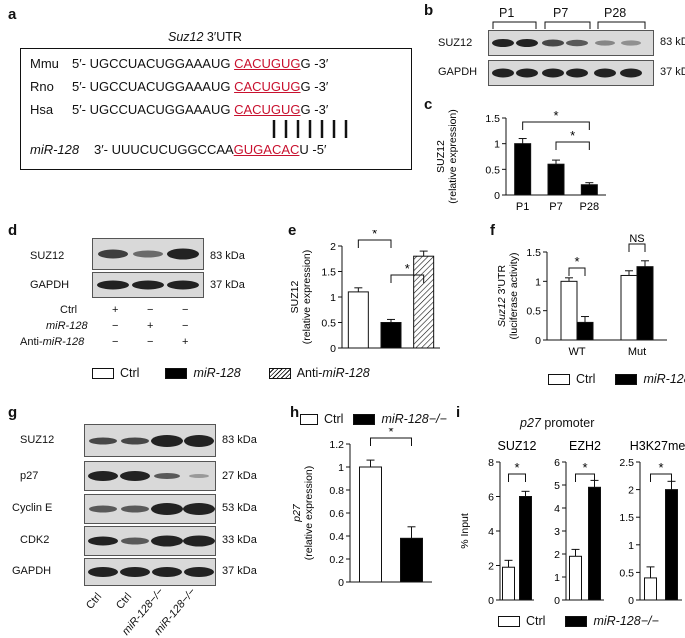 Image resolution: width=685 pixels, height=638 pixels. I want to click on panel-label-i: i, so click(458, 412).